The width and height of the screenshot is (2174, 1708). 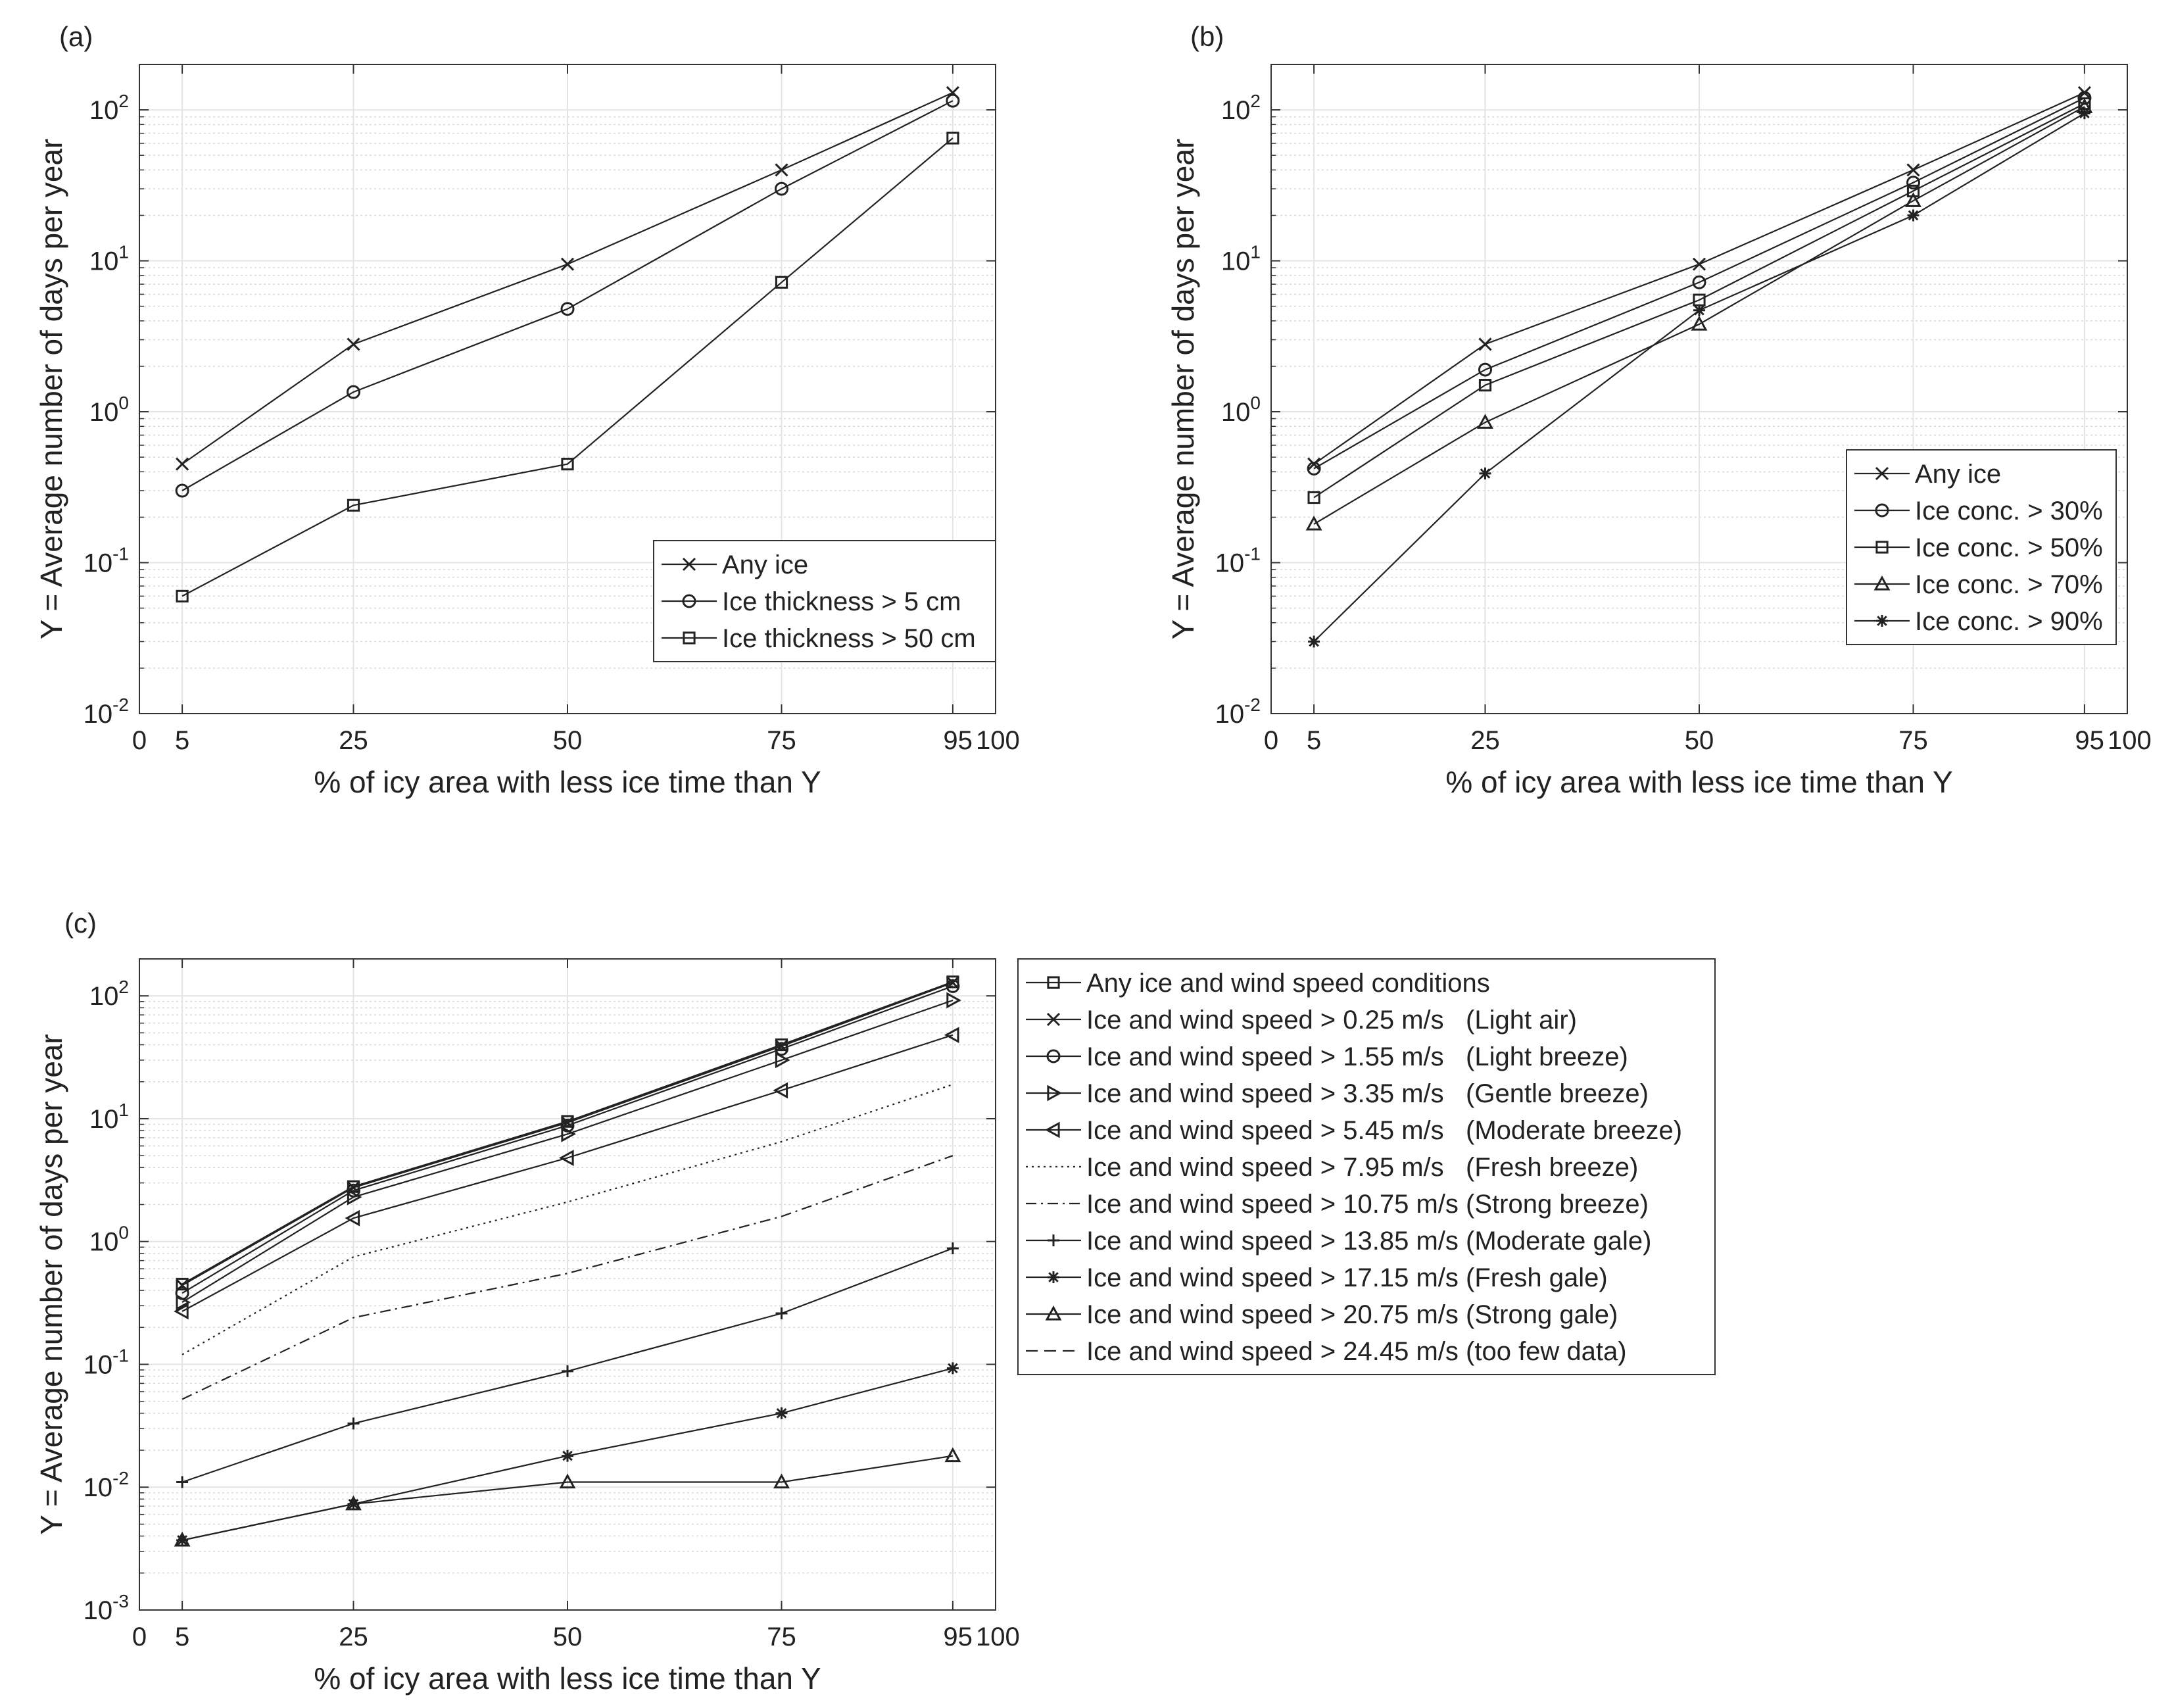 What do you see at coordinates (1207, 36) in the screenshot?
I see `panel-label: (b)` at bounding box center [1207, 36].